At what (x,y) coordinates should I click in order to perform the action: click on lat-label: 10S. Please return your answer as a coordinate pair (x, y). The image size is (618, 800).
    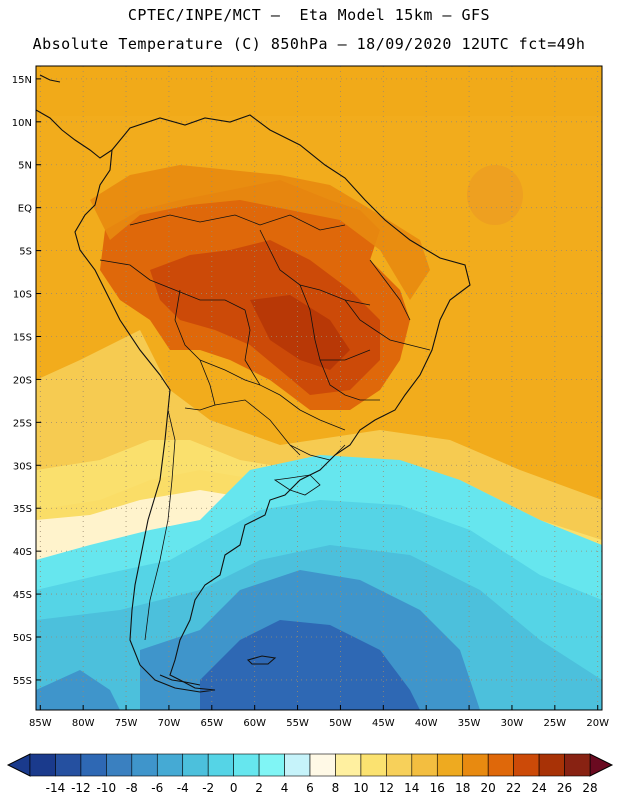
    Looking at the image, I should click on (22, 295).